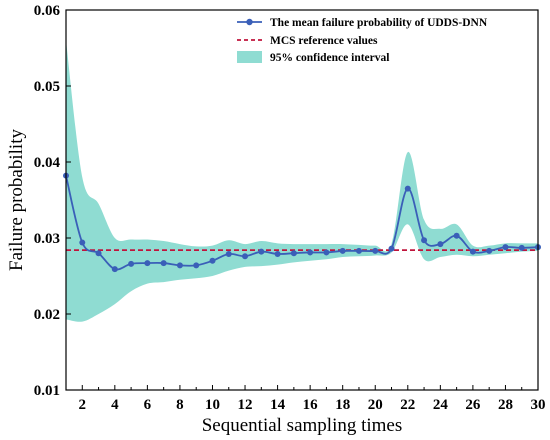 This screenshot has height=440, width=550. I want to click on x-tick-label-18: 18, so click(342, 405).